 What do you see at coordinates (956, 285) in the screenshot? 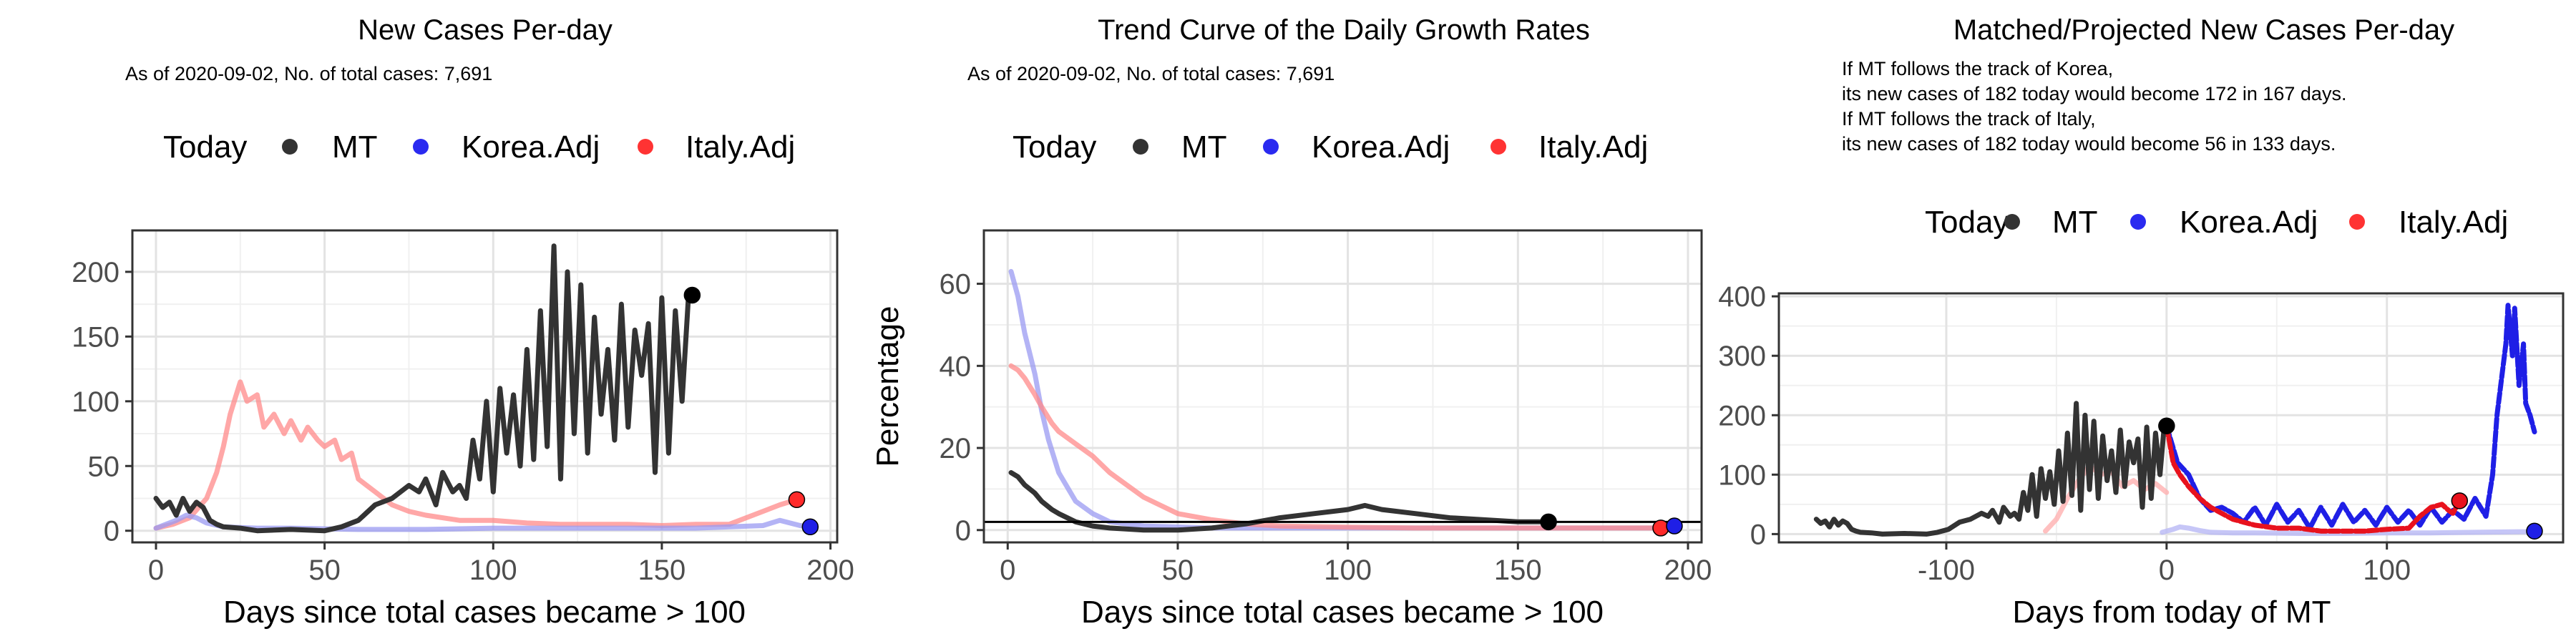
I see `y-tick-label: 60` at bounding box center [956, 285].